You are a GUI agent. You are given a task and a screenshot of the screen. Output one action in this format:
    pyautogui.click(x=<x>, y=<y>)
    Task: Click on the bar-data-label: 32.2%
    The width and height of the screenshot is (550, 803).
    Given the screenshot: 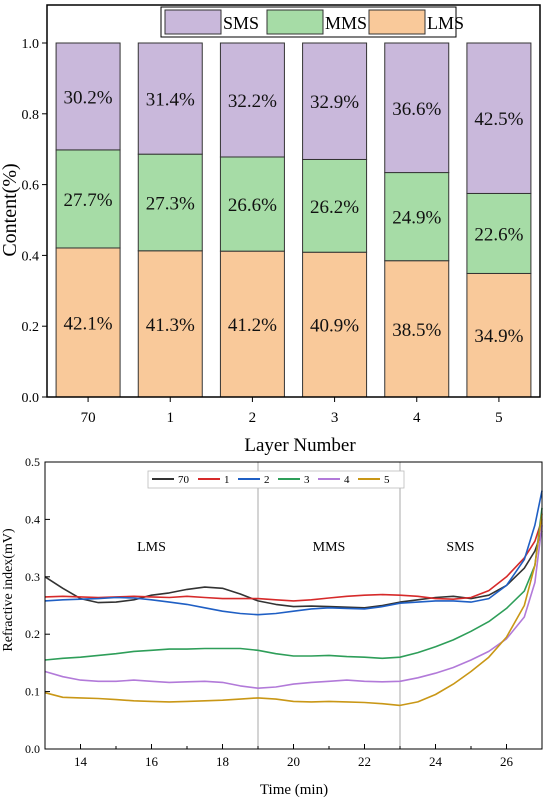 What is the action you would take?
    pyautogui.click(x=252, y=101)
    